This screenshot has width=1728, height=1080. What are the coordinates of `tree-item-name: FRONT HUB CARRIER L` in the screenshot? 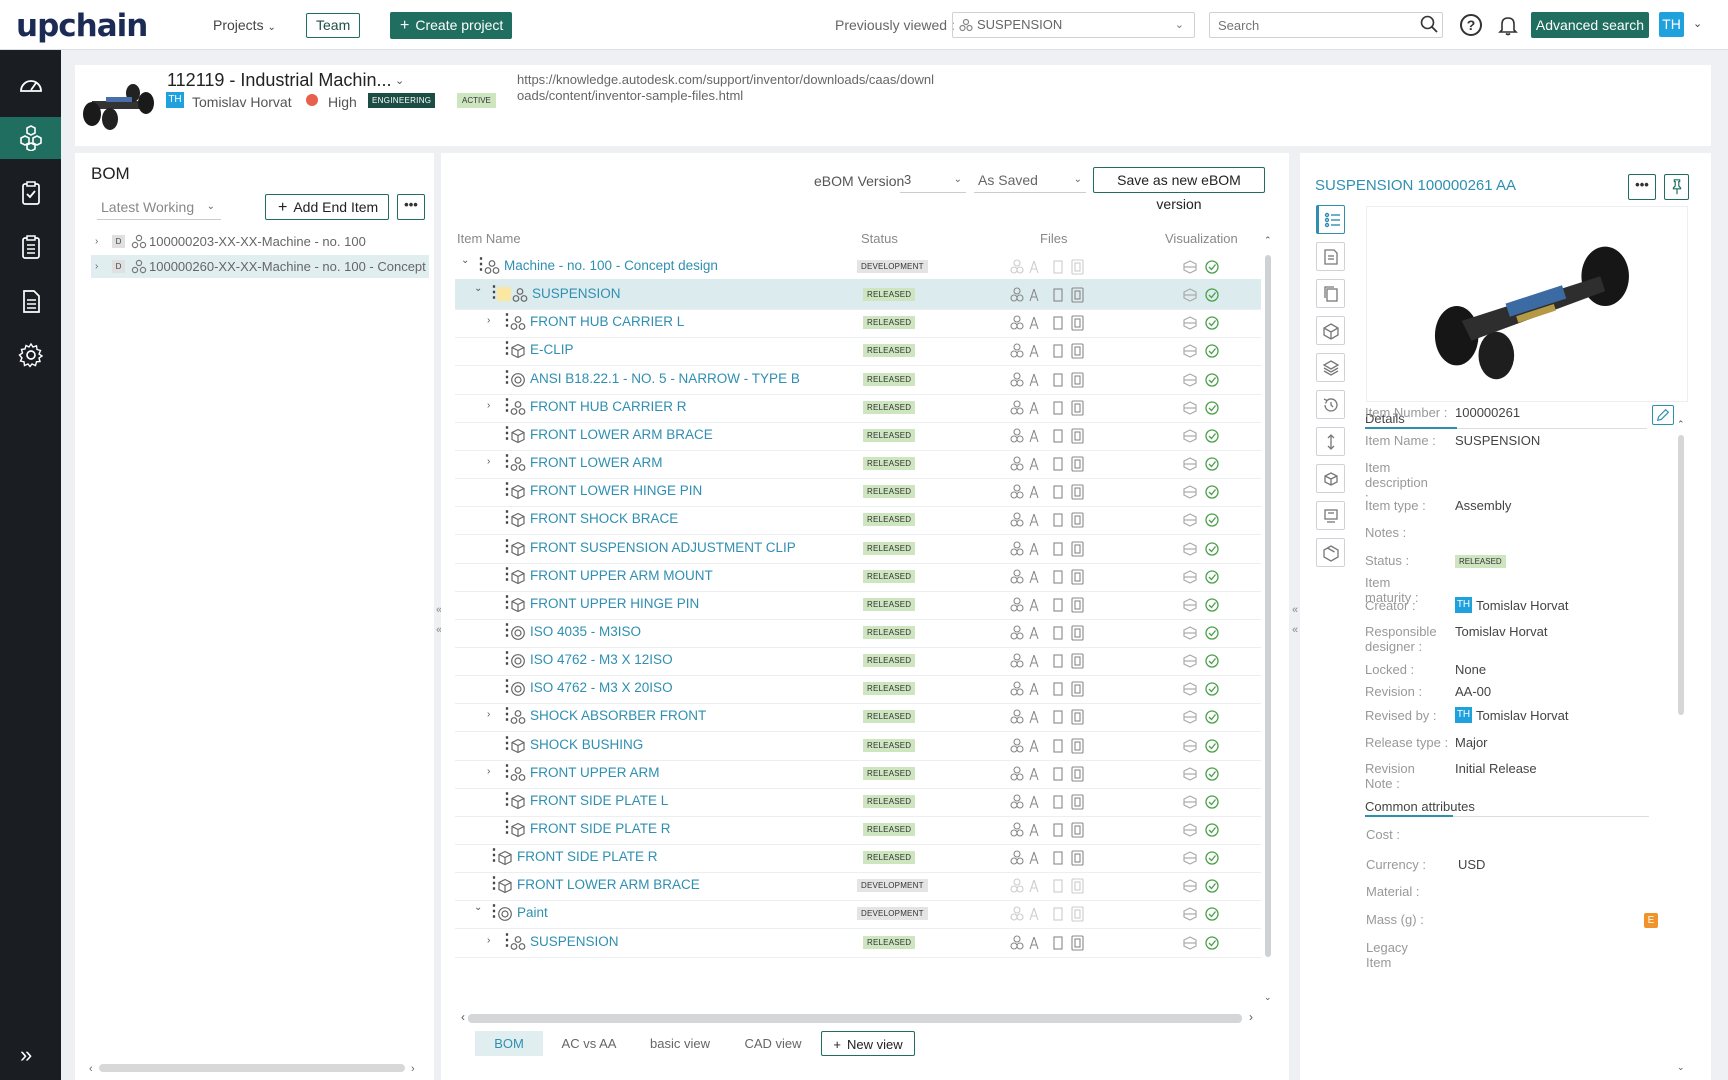 It's located at (607, 322).